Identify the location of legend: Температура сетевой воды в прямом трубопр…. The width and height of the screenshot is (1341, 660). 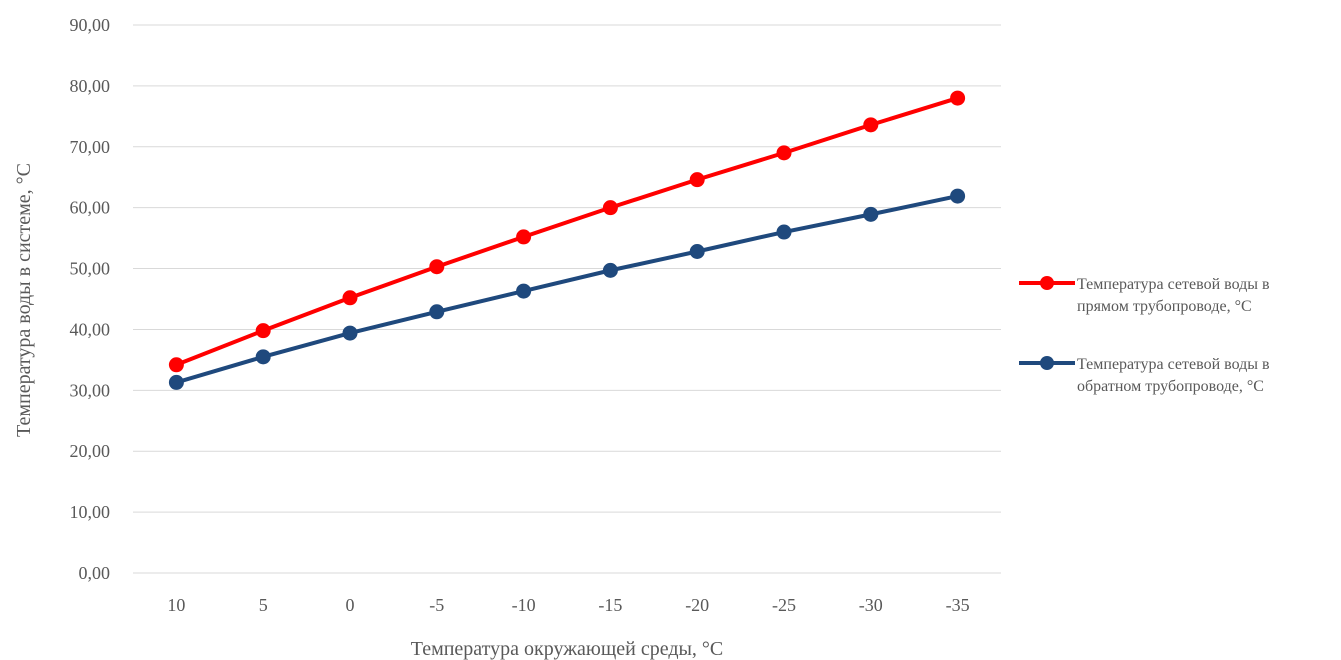
(1144, 335).